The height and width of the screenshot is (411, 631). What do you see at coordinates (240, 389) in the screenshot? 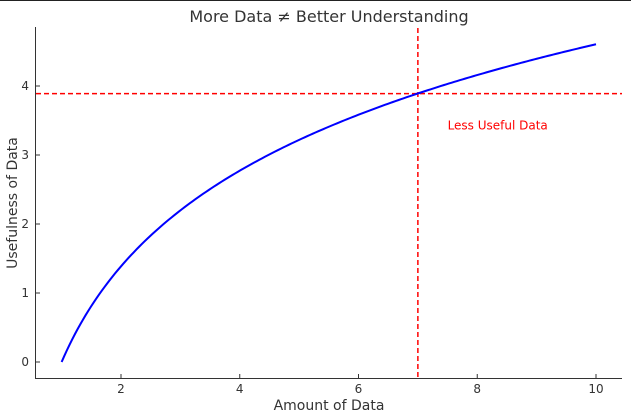
I see `x-tick-label: 4` at bounding box center [240, 389].